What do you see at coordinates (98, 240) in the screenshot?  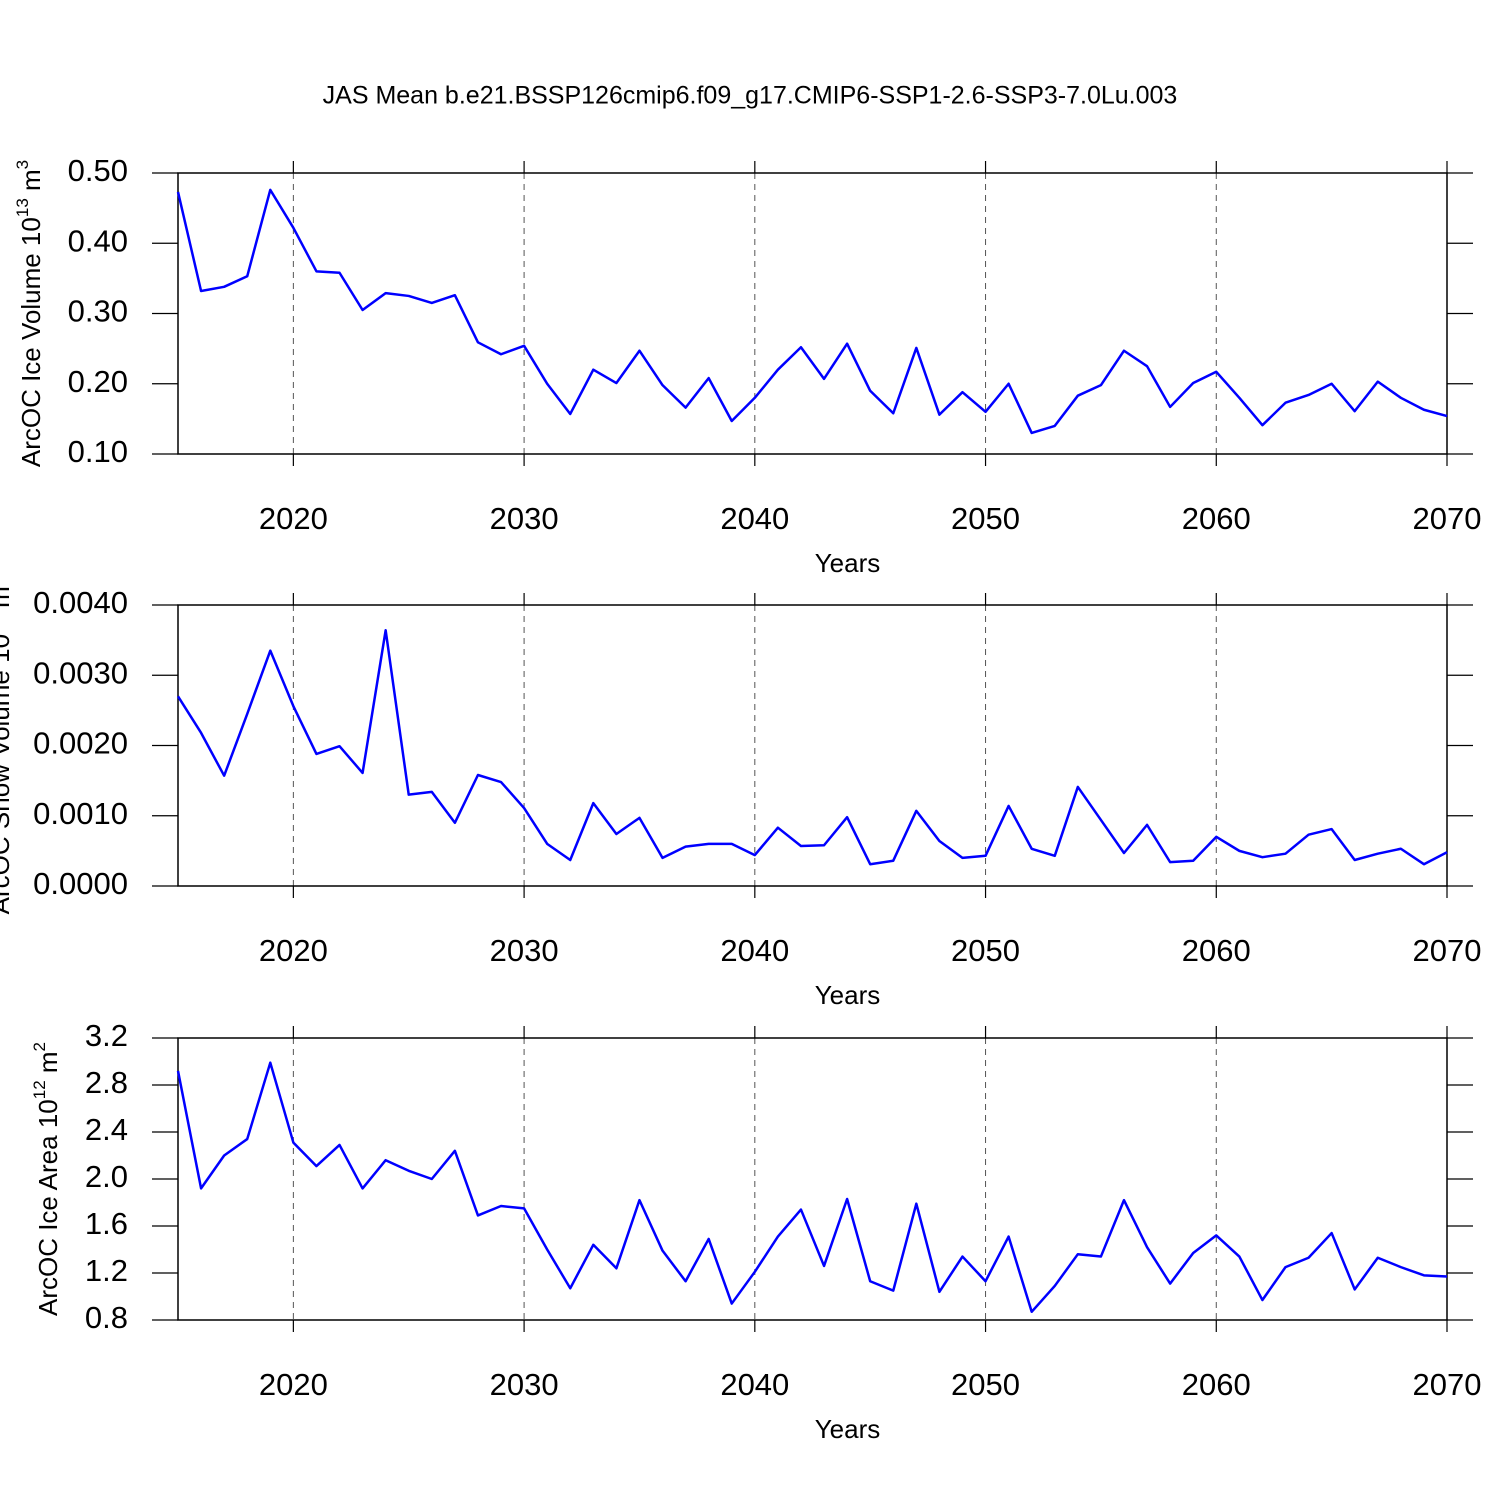 I see `y-tick-label: 0.40` at bounding box center [98, 240].